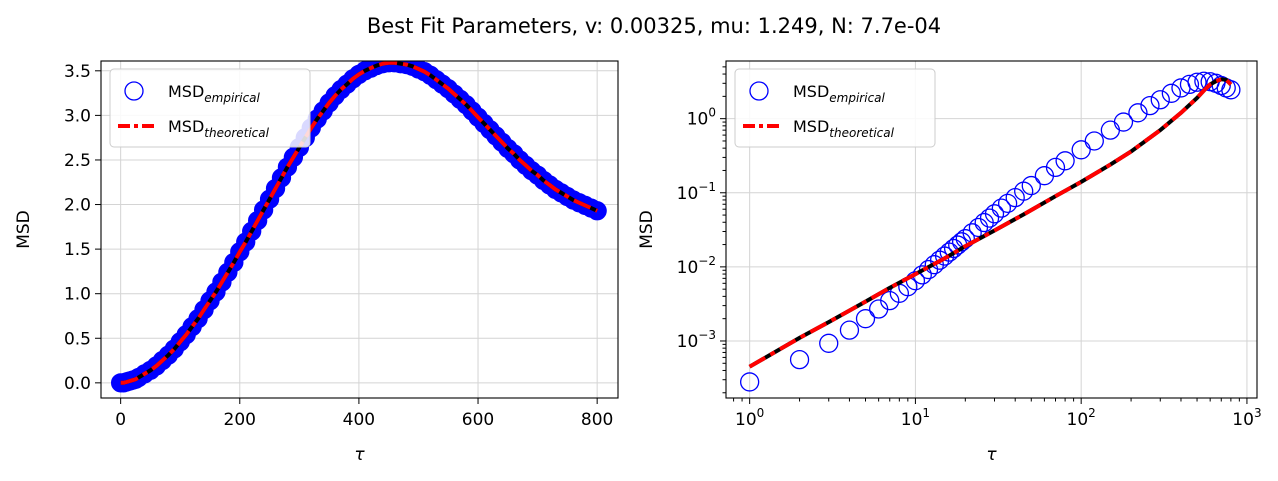 The width and height of the screenshot is (1278, 481). What do you see at coordinates (749, 418) in the screenshot?
I see `x-tick-label: 10⁰` at bounding box center [749, 418].